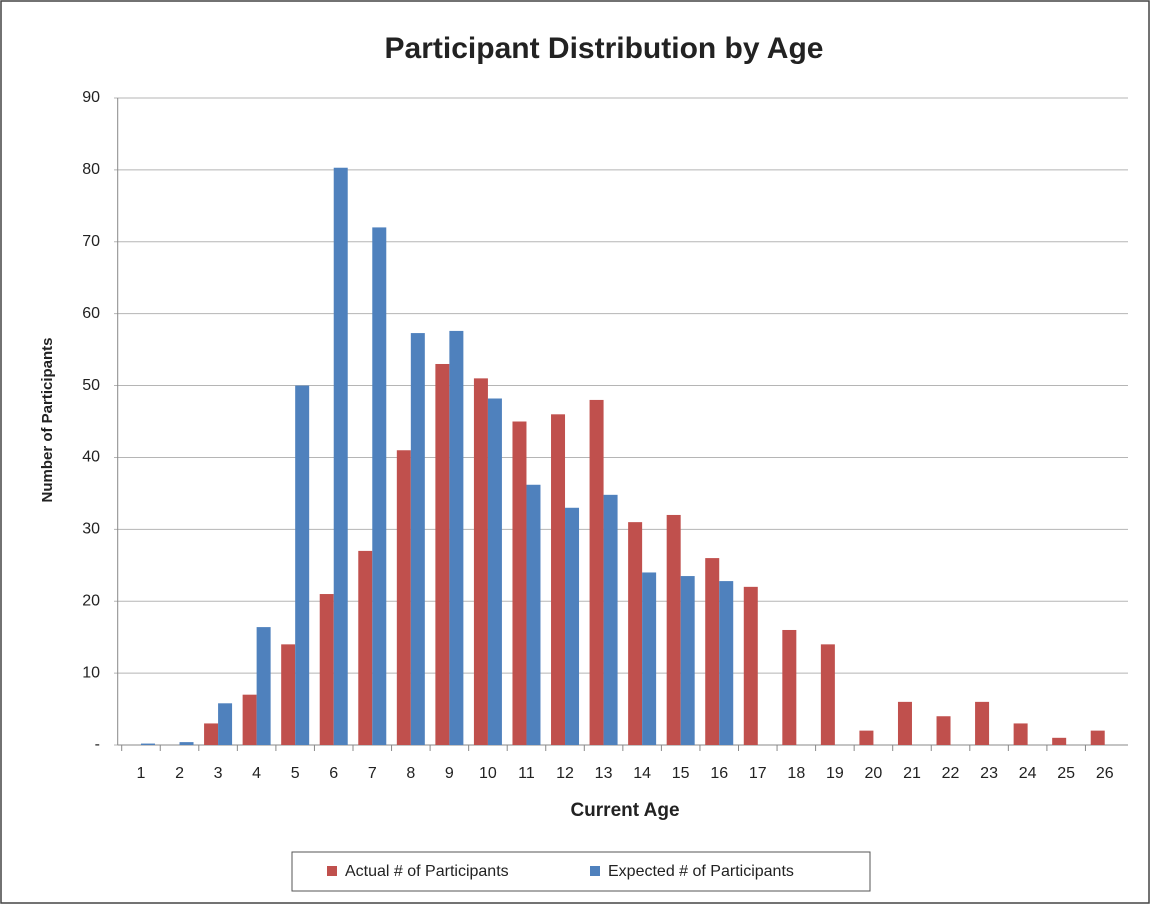  What do you see at coordinates (91, 97) in the screenshot?
I see `y-tick-label: 90` at bounding box center [91, 97].